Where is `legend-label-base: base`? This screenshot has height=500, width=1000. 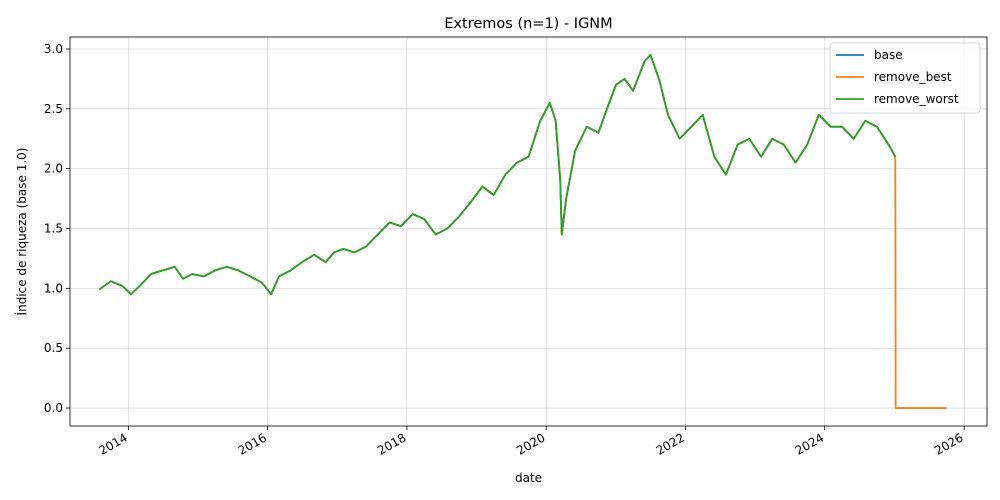 legend-label-base: base is located at coordinates (888, 55).